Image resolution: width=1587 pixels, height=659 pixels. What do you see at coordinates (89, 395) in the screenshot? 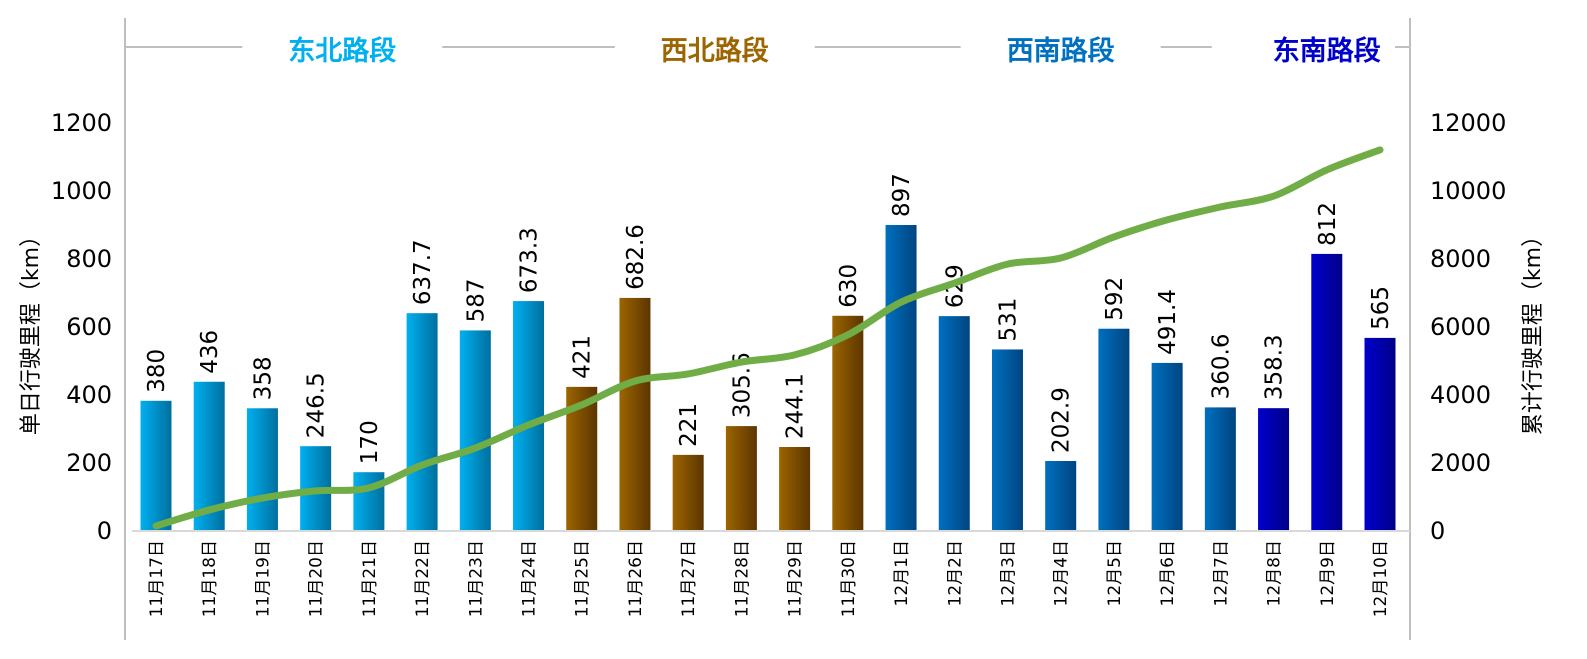
I see `y-tick-label: 400` at bounding box center [89, 395].